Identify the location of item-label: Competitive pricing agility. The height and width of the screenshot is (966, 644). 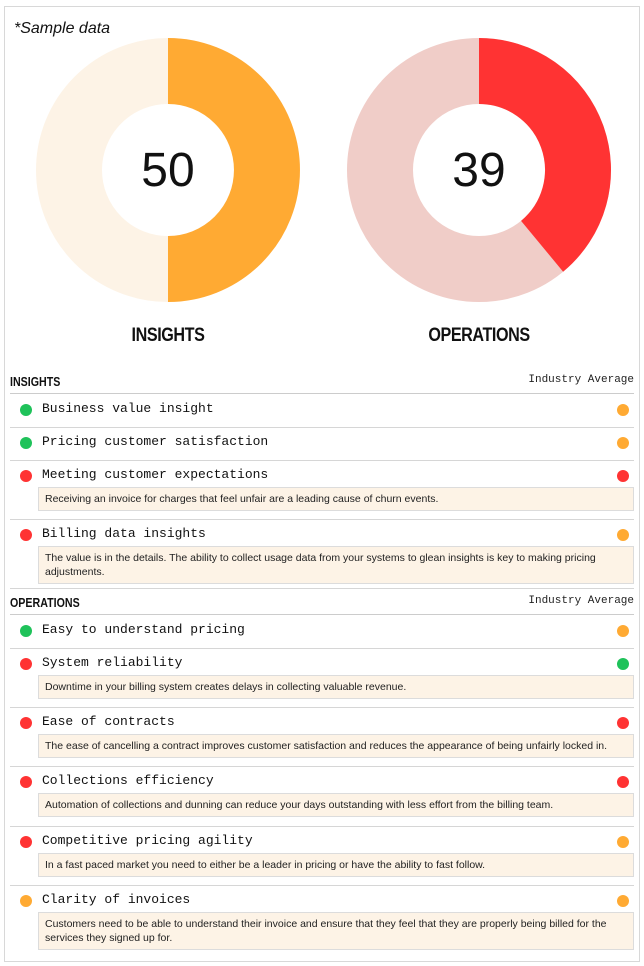
(147, 840).